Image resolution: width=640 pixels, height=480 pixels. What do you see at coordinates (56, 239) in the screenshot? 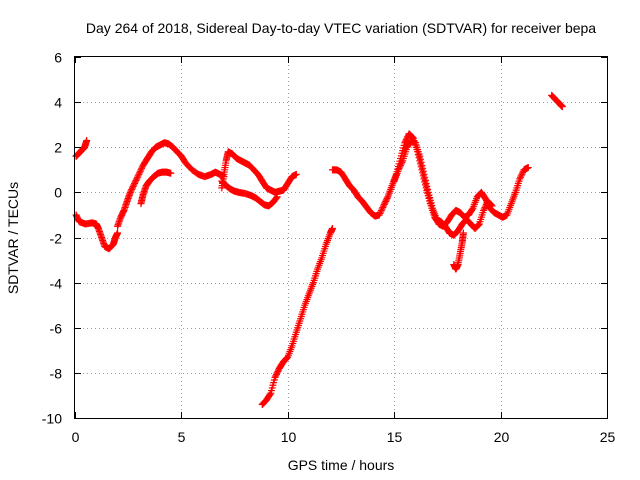
I see `y-tick-label: -2` at bounding box center [56, 239].